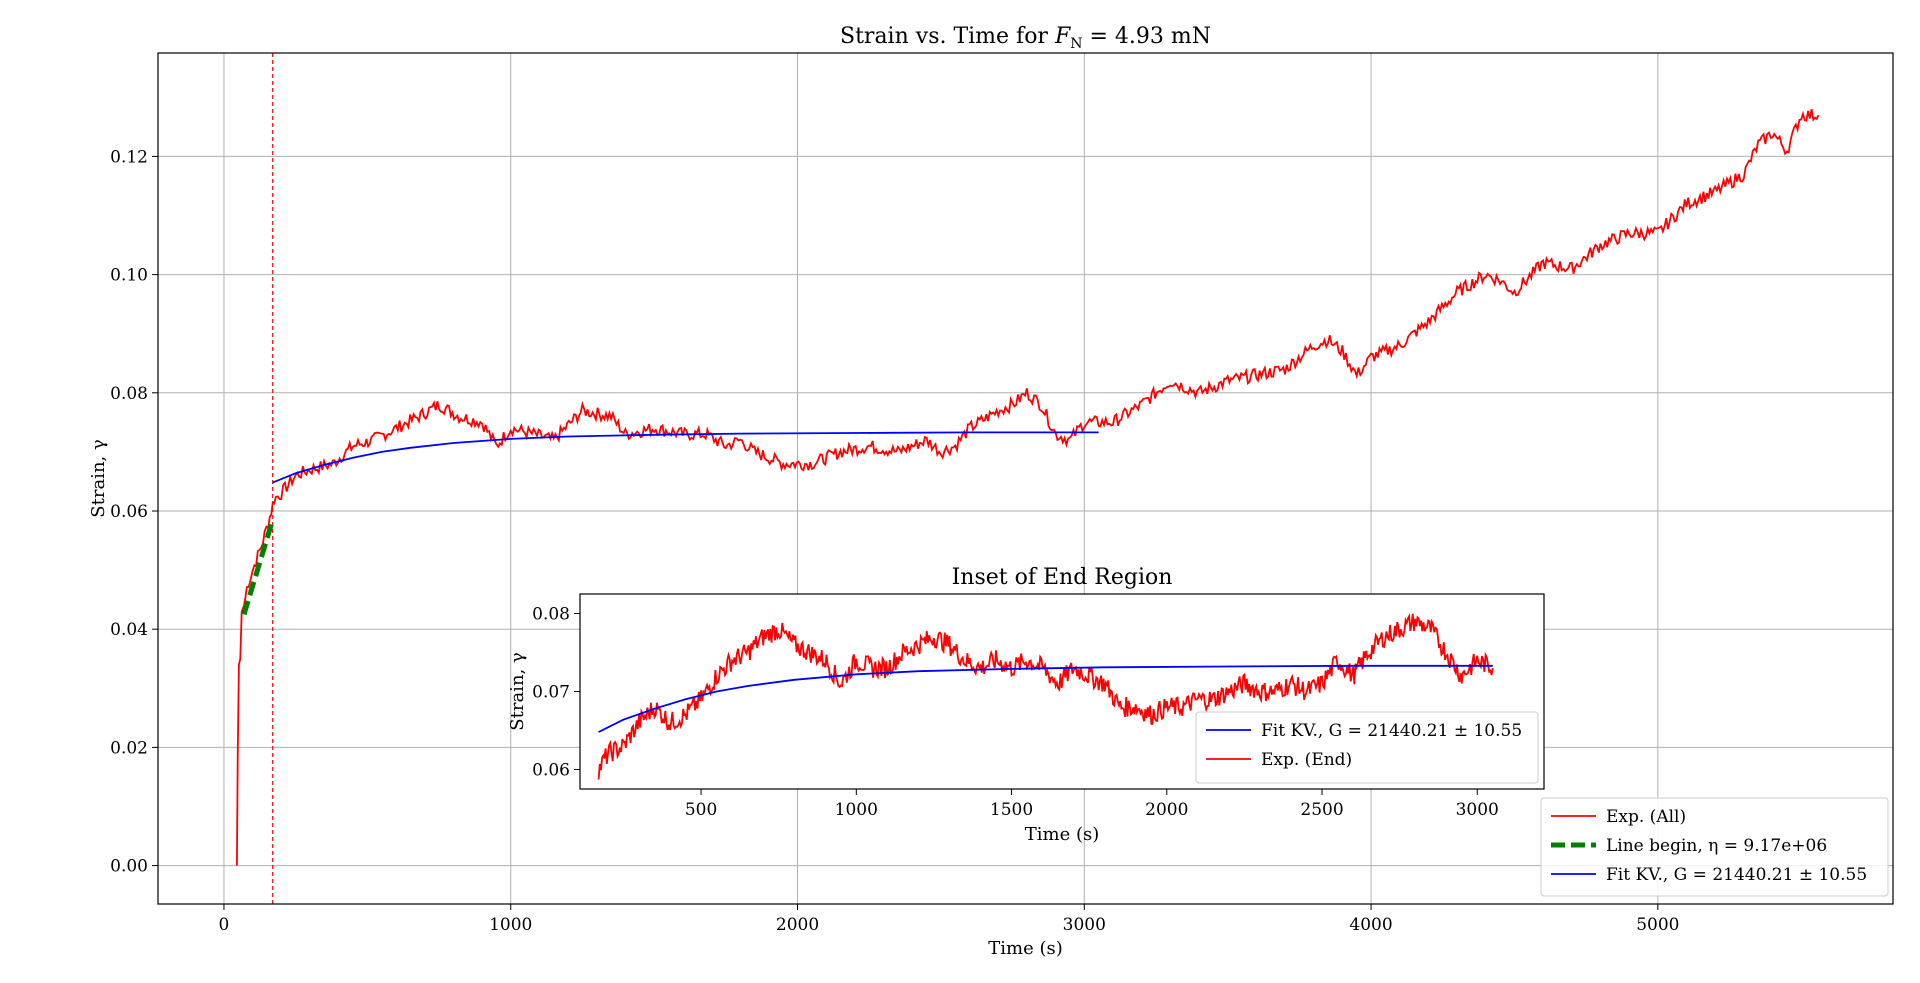  What do you see at coordinates (129, 867) in the screenshot?
I see `y-tick-label: 0.00` at bounding box center [129, 867].